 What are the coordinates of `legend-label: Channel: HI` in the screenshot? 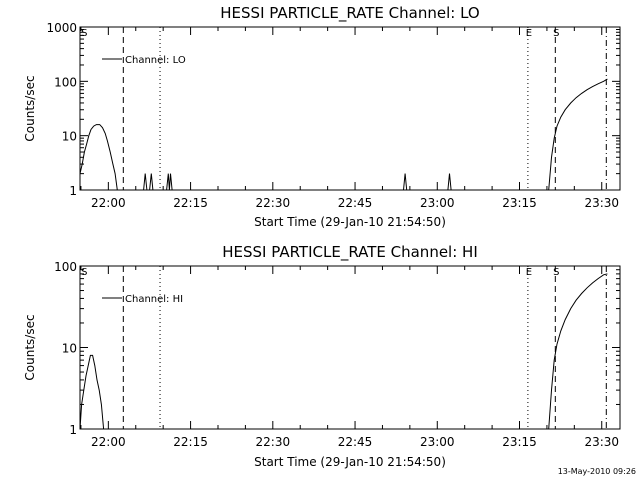 It's located at (154, 299).